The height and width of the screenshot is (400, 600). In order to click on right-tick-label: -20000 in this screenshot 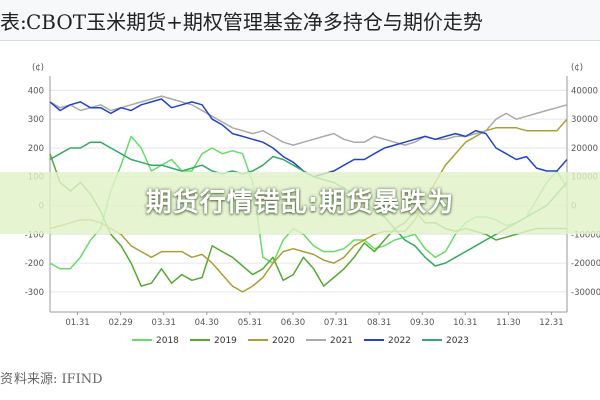, I will do `click(585, 264)`.